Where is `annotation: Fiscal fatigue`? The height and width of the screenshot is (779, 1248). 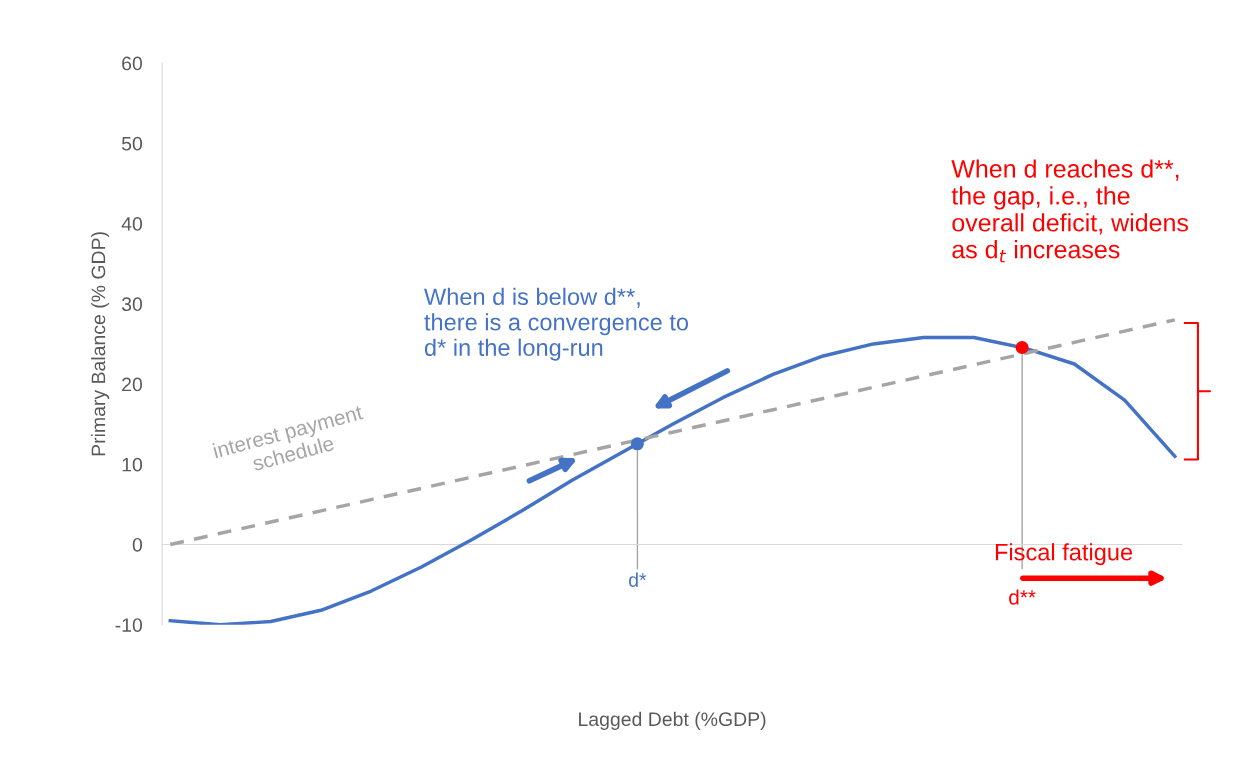
annotation: Fiscal fatigue is located at coordinates (1064, 554).